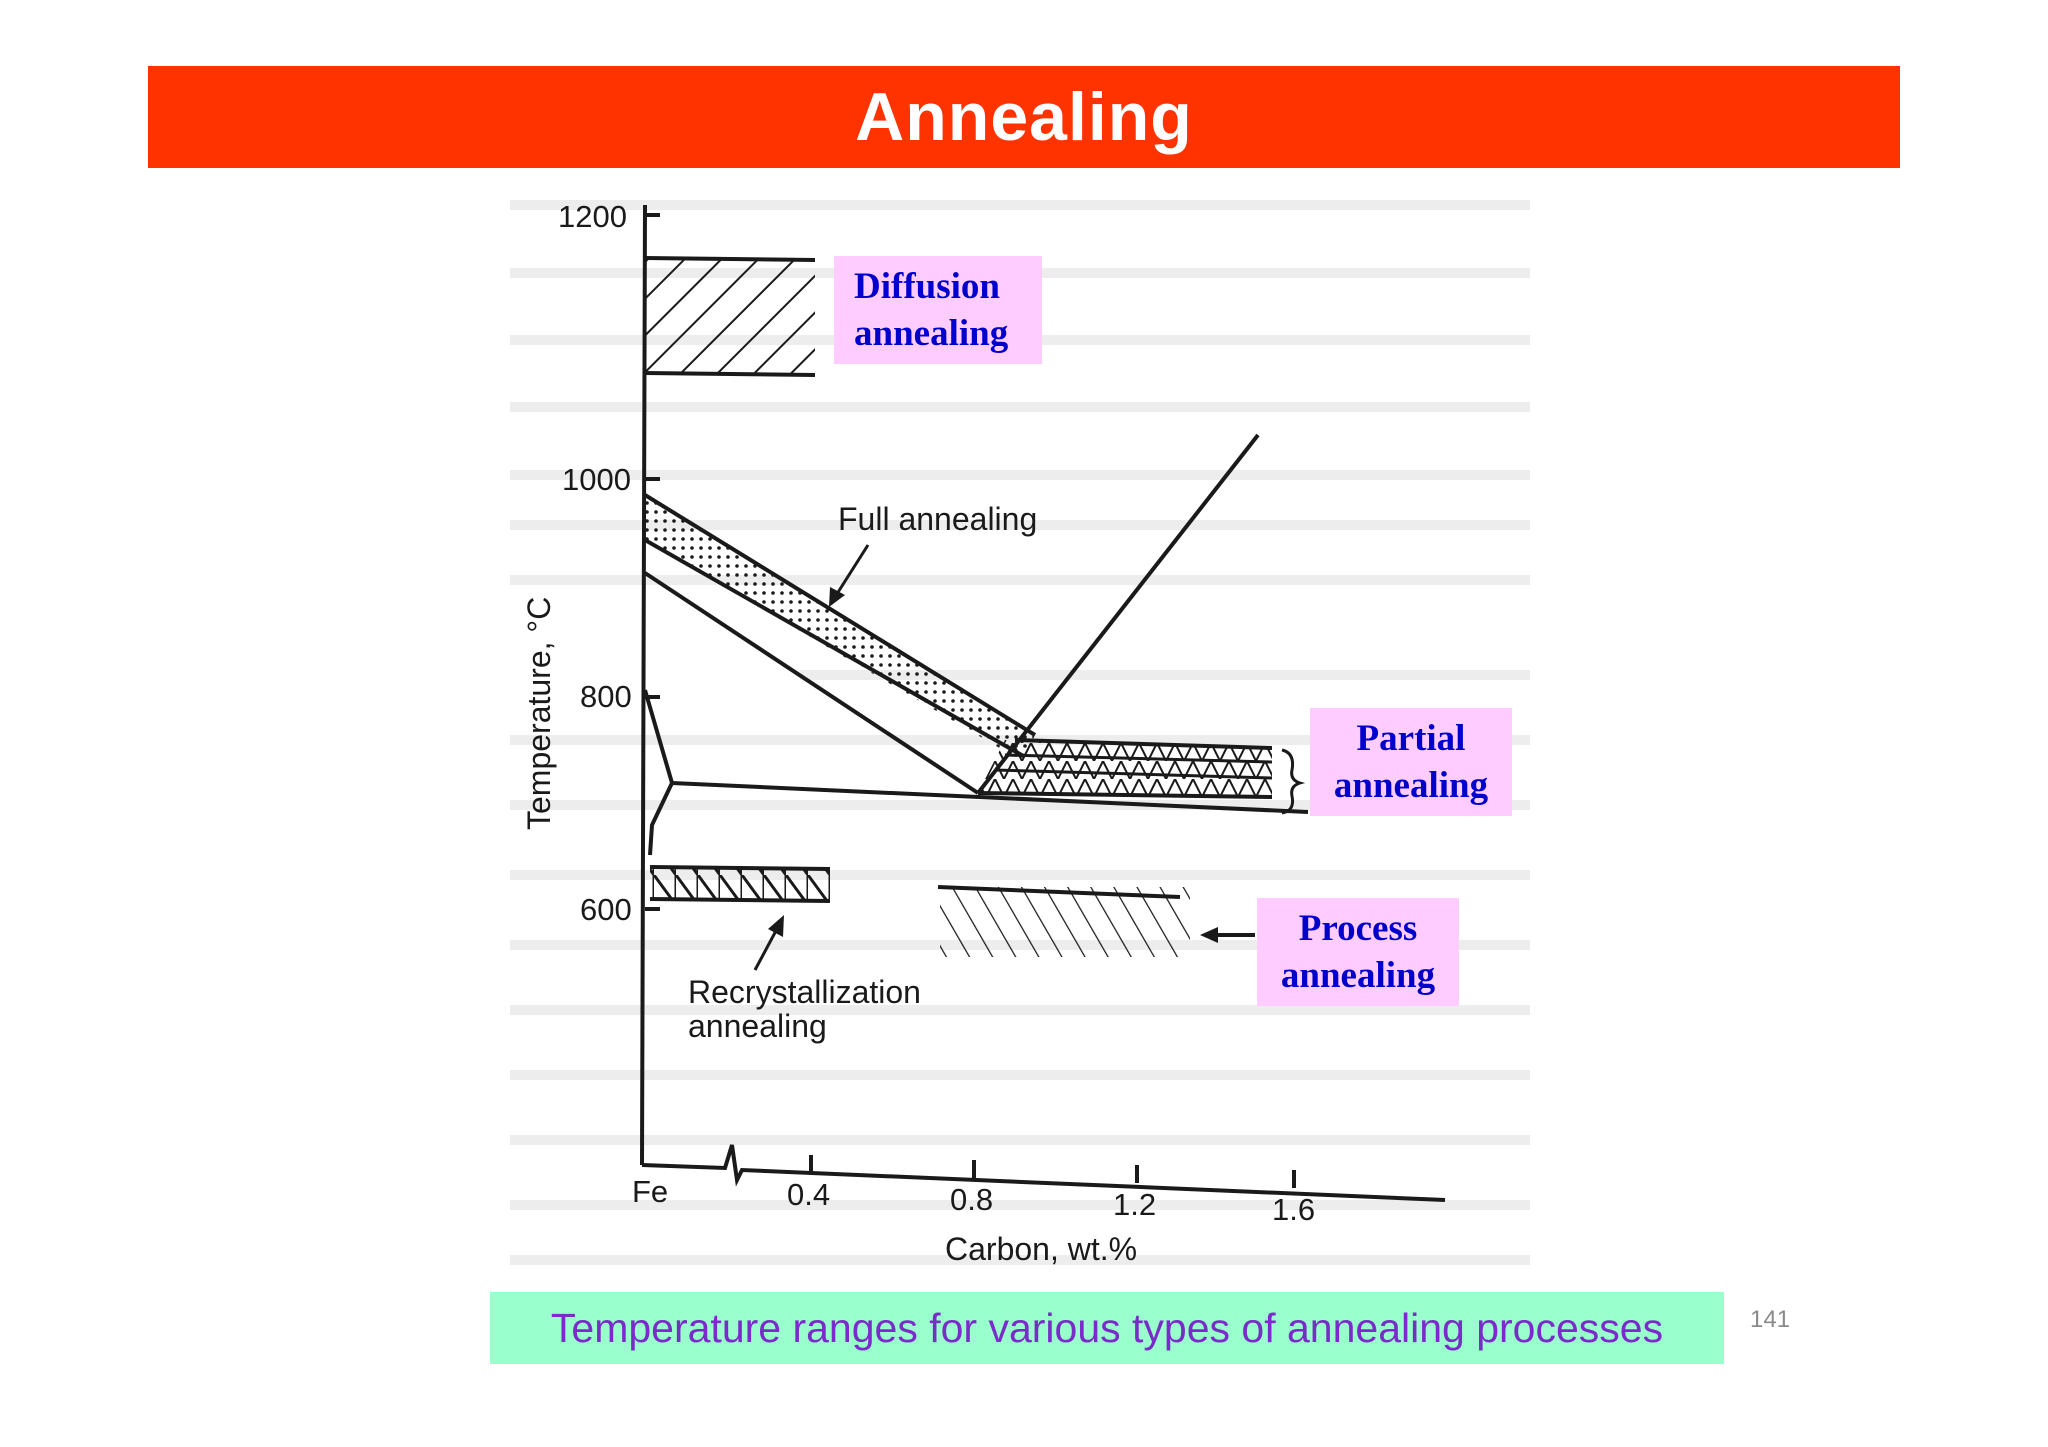 The width and height of the screenshot is (2048, 1447). What do you see at coordinates (1411, 762) in the screenshot?
I see `partial-annealing-label: Partial annealing` at bounding box center [1411, 762].